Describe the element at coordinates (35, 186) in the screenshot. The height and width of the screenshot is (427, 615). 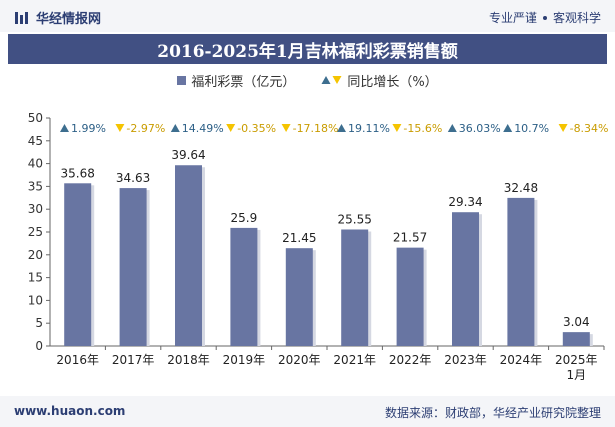
I see `y-tick-label: 35` at that location.